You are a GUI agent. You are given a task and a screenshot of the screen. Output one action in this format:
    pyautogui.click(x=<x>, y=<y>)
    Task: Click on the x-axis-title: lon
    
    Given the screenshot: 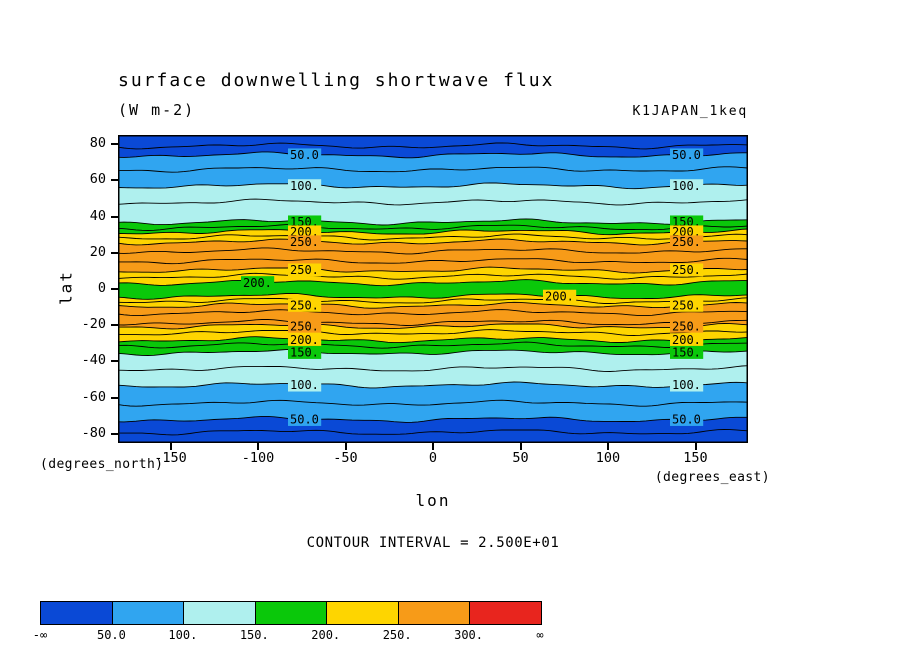 What is the action you would take?
    pyautogui.click(x=433, y=500)
    